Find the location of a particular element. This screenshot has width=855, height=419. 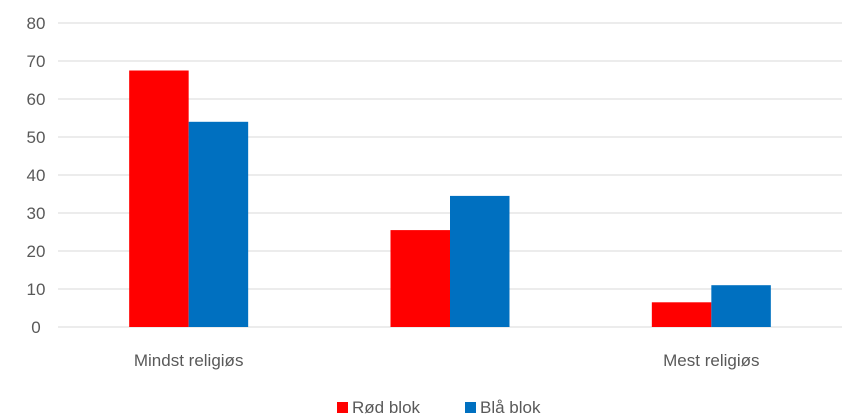

x-category-label: Mest religiøs is located at coordinates (711, 360).